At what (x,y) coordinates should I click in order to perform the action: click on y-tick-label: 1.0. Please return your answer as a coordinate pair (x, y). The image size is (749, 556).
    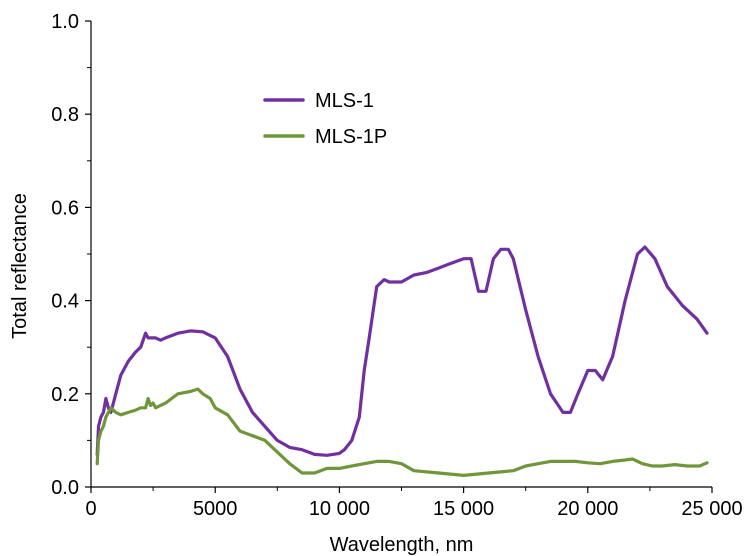
    Looking at the image, I should click on (65, 22).